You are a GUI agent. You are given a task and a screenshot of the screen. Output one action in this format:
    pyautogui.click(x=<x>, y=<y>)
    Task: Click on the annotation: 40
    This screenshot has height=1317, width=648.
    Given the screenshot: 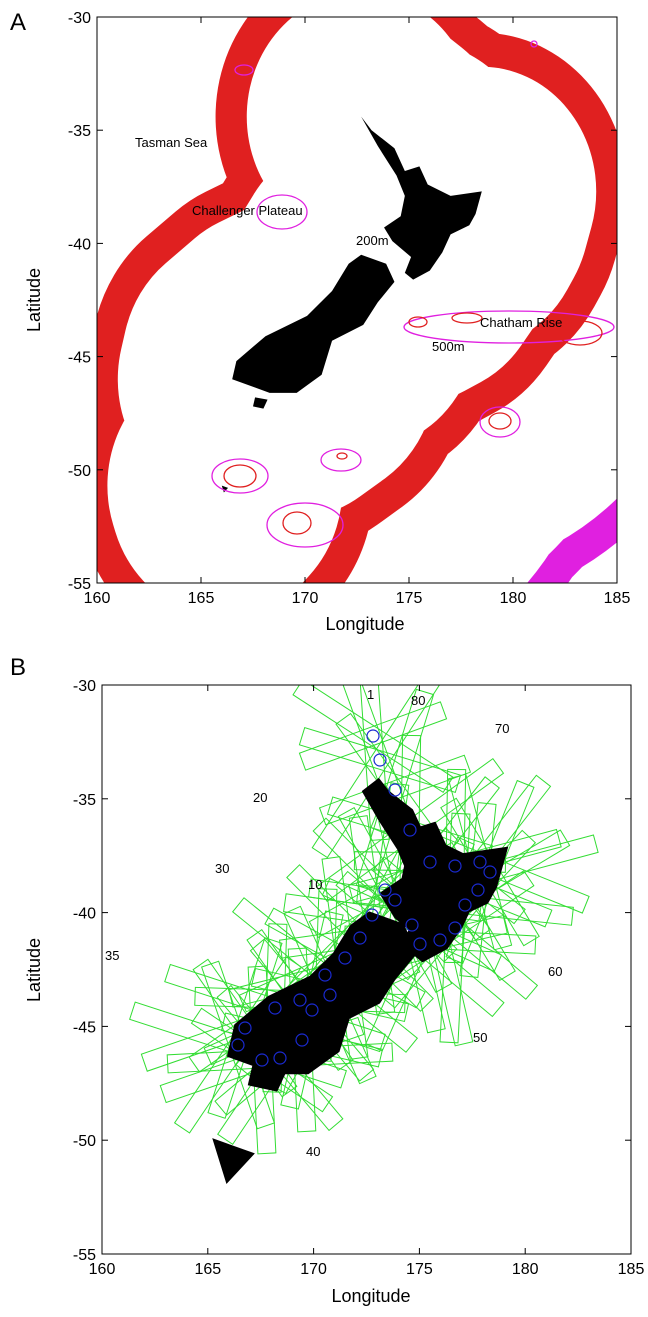 What is the action you would take?
    pyautogui.click(x=313, y=1151)
    